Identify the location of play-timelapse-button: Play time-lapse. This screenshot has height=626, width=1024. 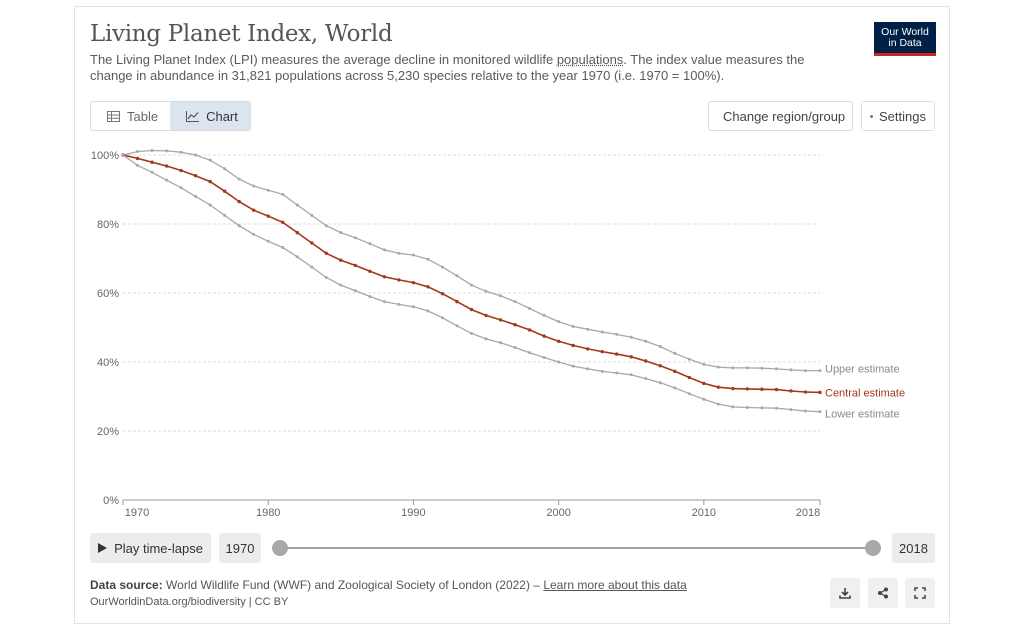
(150, 548).